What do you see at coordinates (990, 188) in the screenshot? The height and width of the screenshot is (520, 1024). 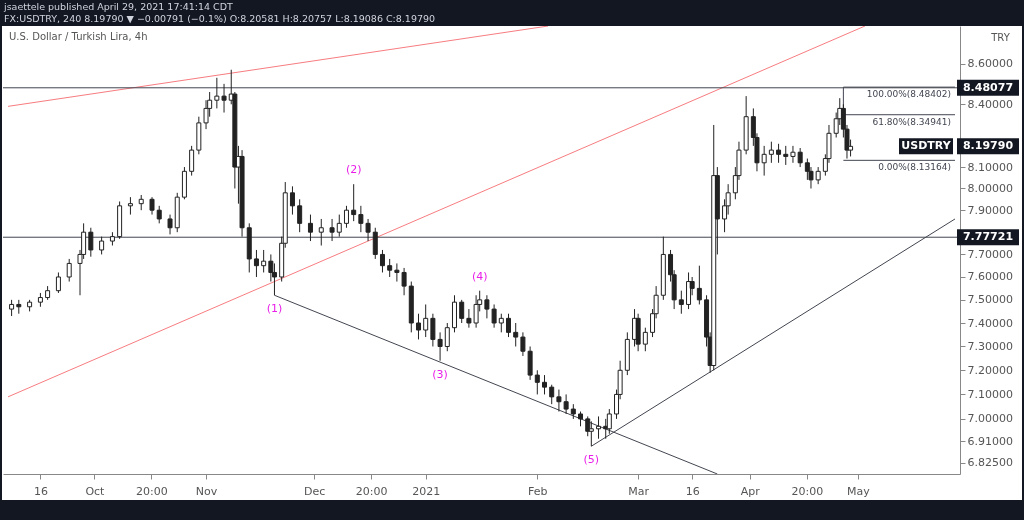 I see `y-tick-label: 8.00000` at bounding box center [990, 188].